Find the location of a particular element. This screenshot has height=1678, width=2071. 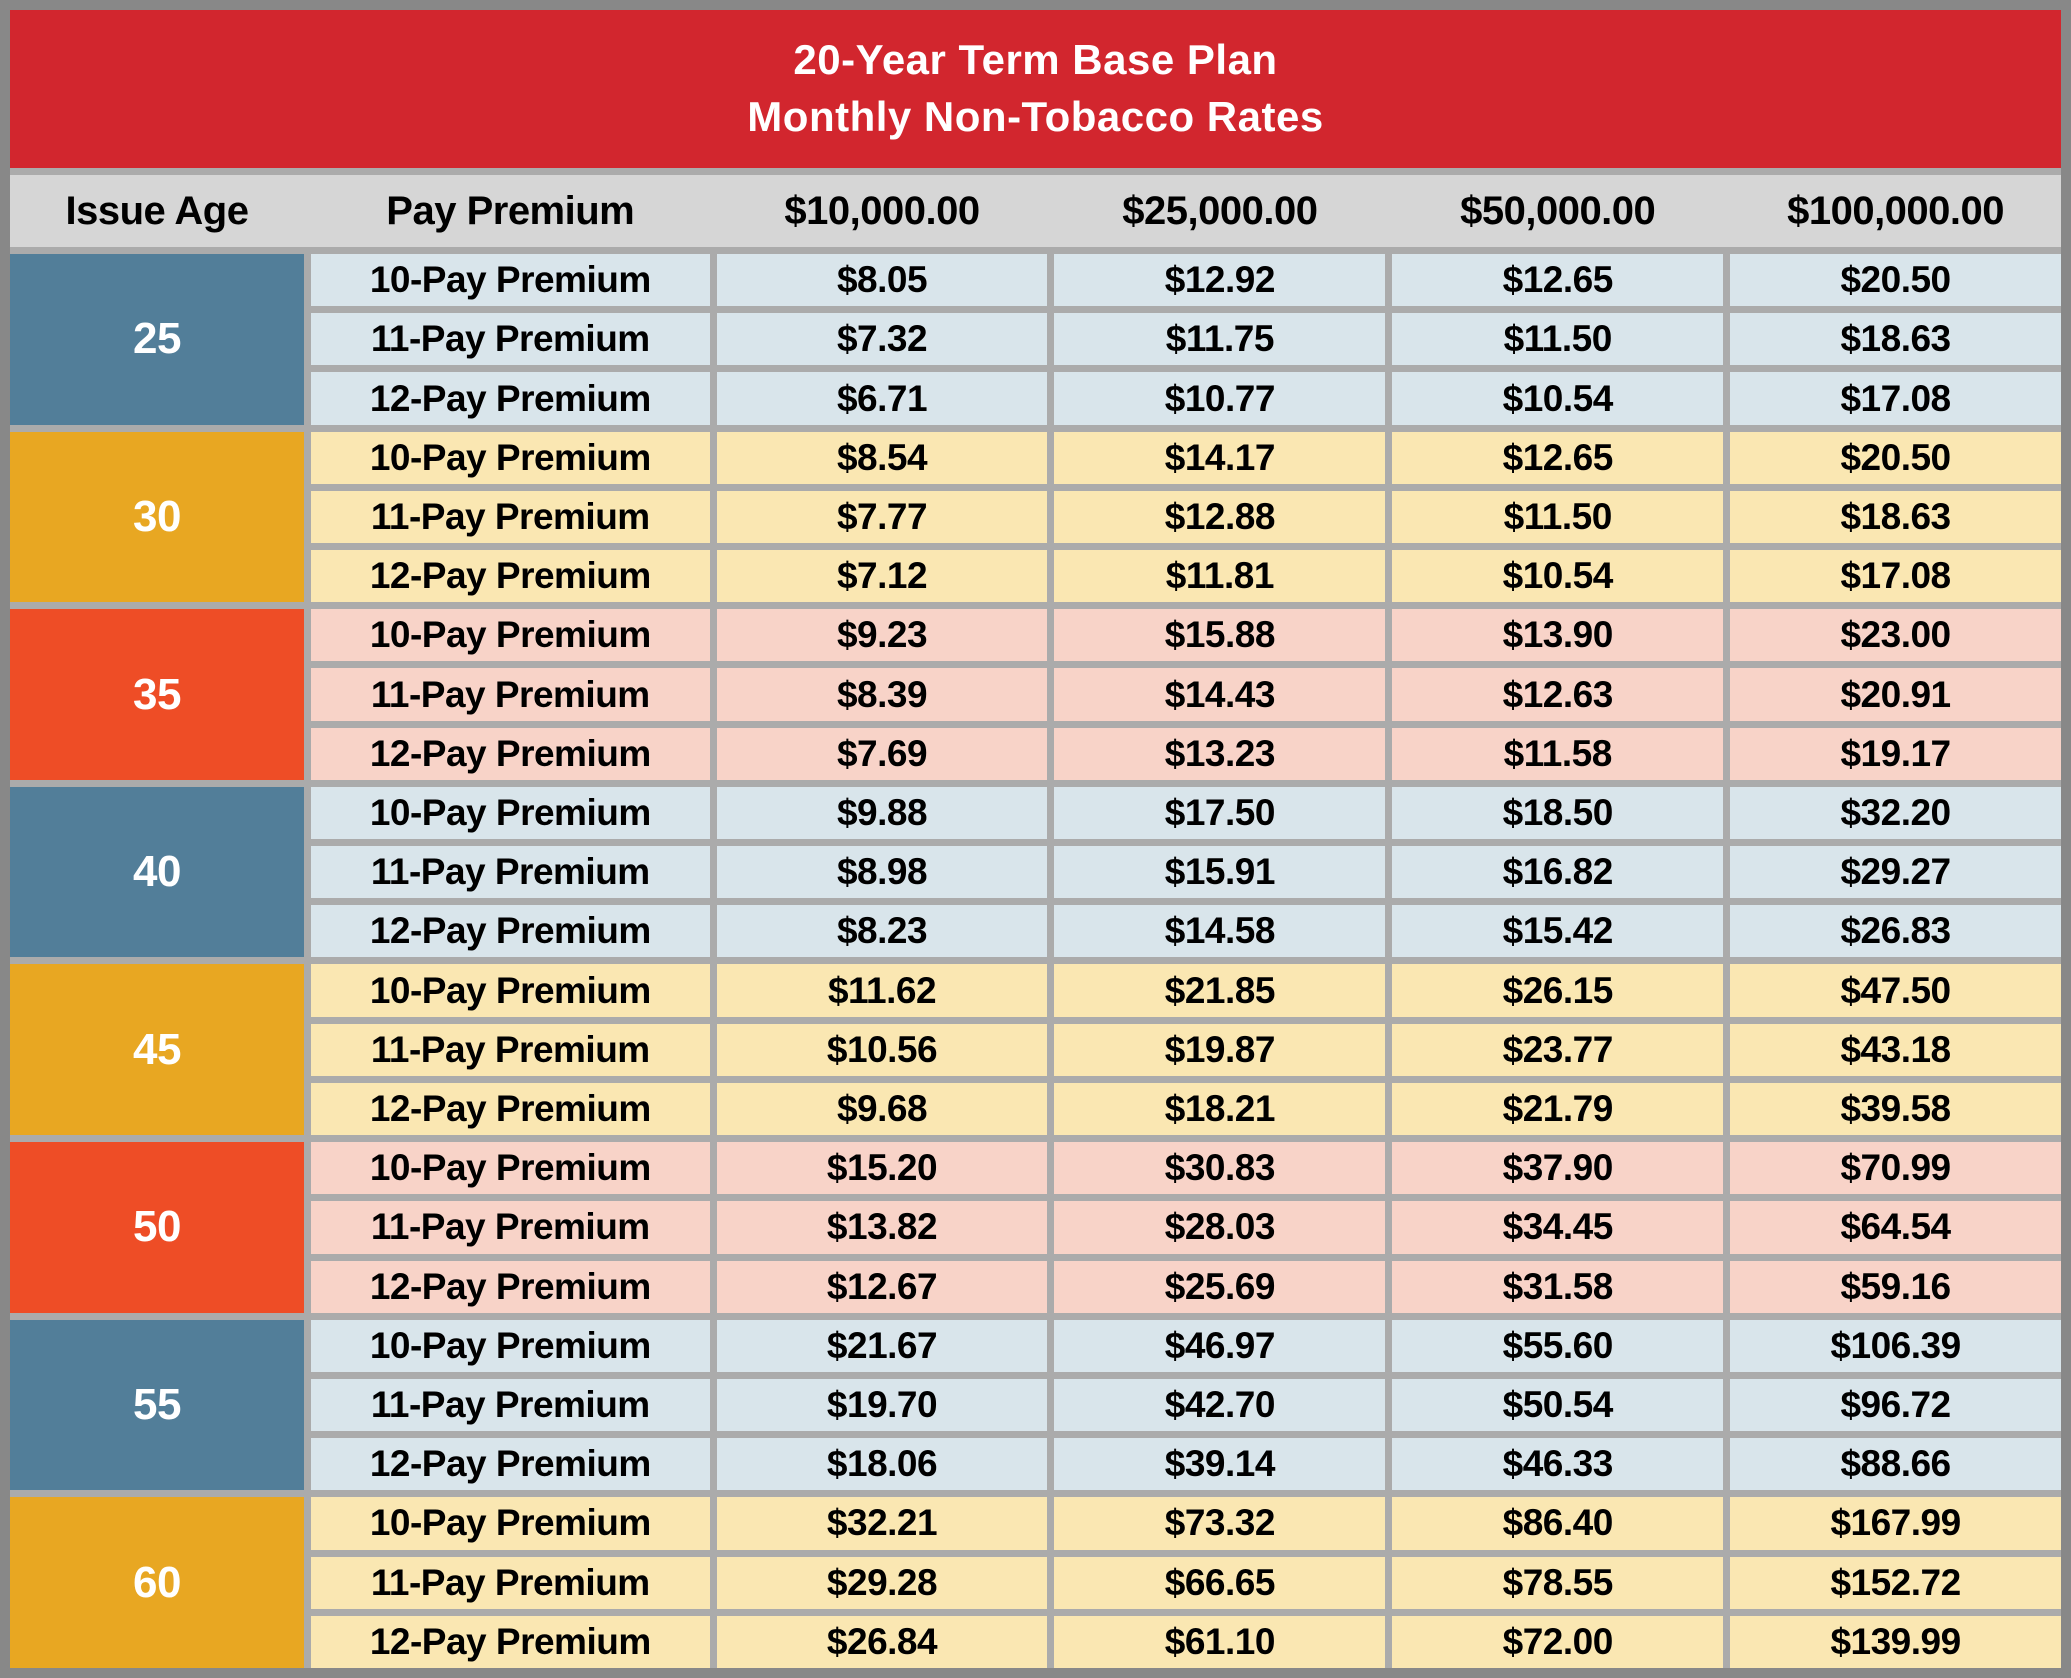

rate-cell: $7.32 is located at coordinates (882, 339).